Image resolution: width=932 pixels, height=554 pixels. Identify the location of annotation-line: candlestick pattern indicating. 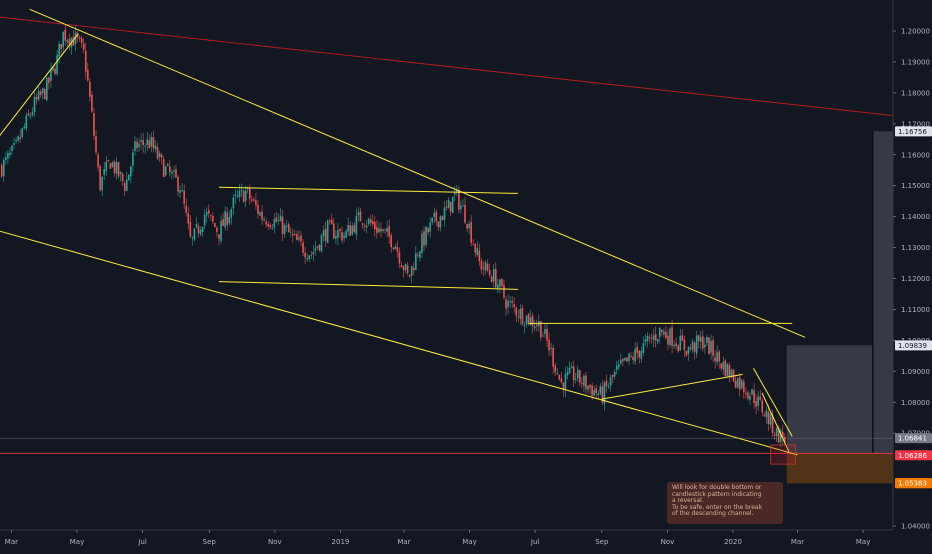
(717, 494).